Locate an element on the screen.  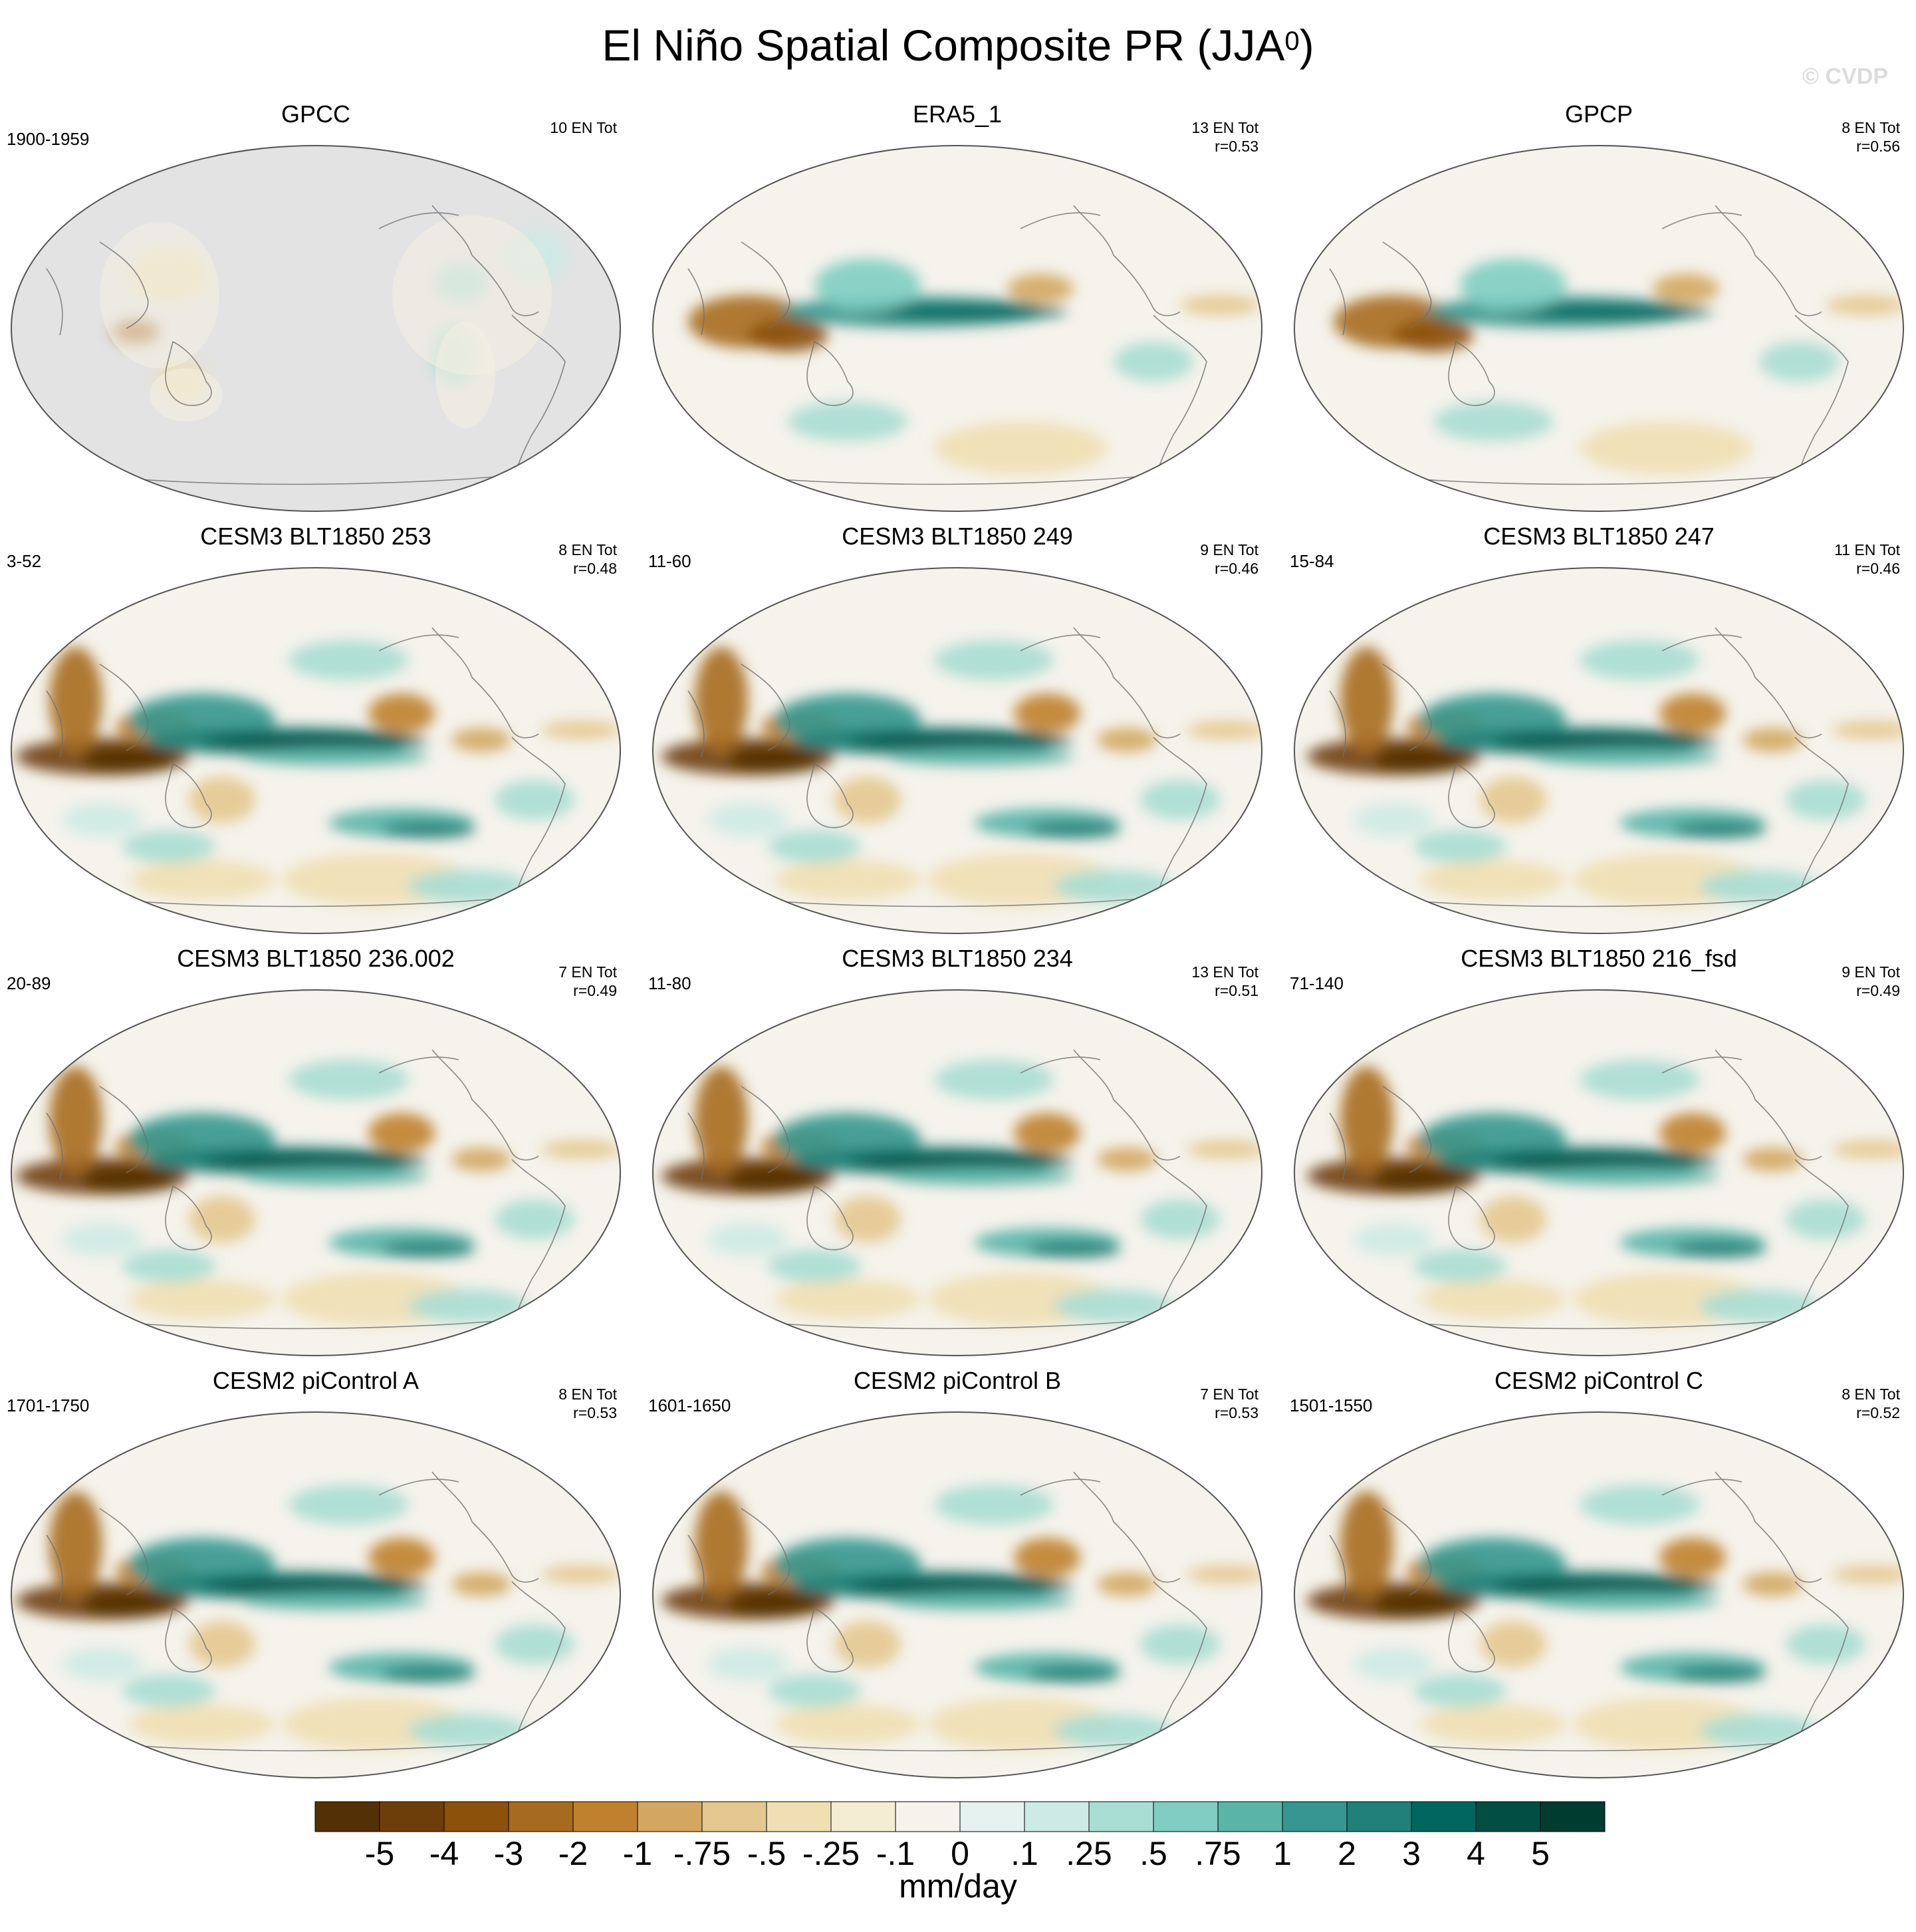
map-panel-era5: ERA5_1 13 EN Tot r=0.53 is located at coordinates (957, 306).